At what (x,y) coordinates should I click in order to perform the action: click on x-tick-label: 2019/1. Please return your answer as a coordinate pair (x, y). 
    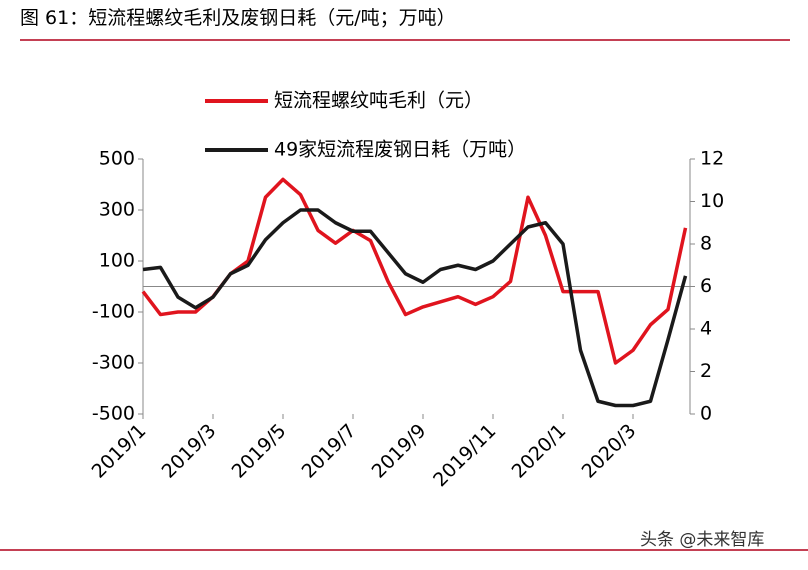
    Looking at the image, I should click on (119, 451).